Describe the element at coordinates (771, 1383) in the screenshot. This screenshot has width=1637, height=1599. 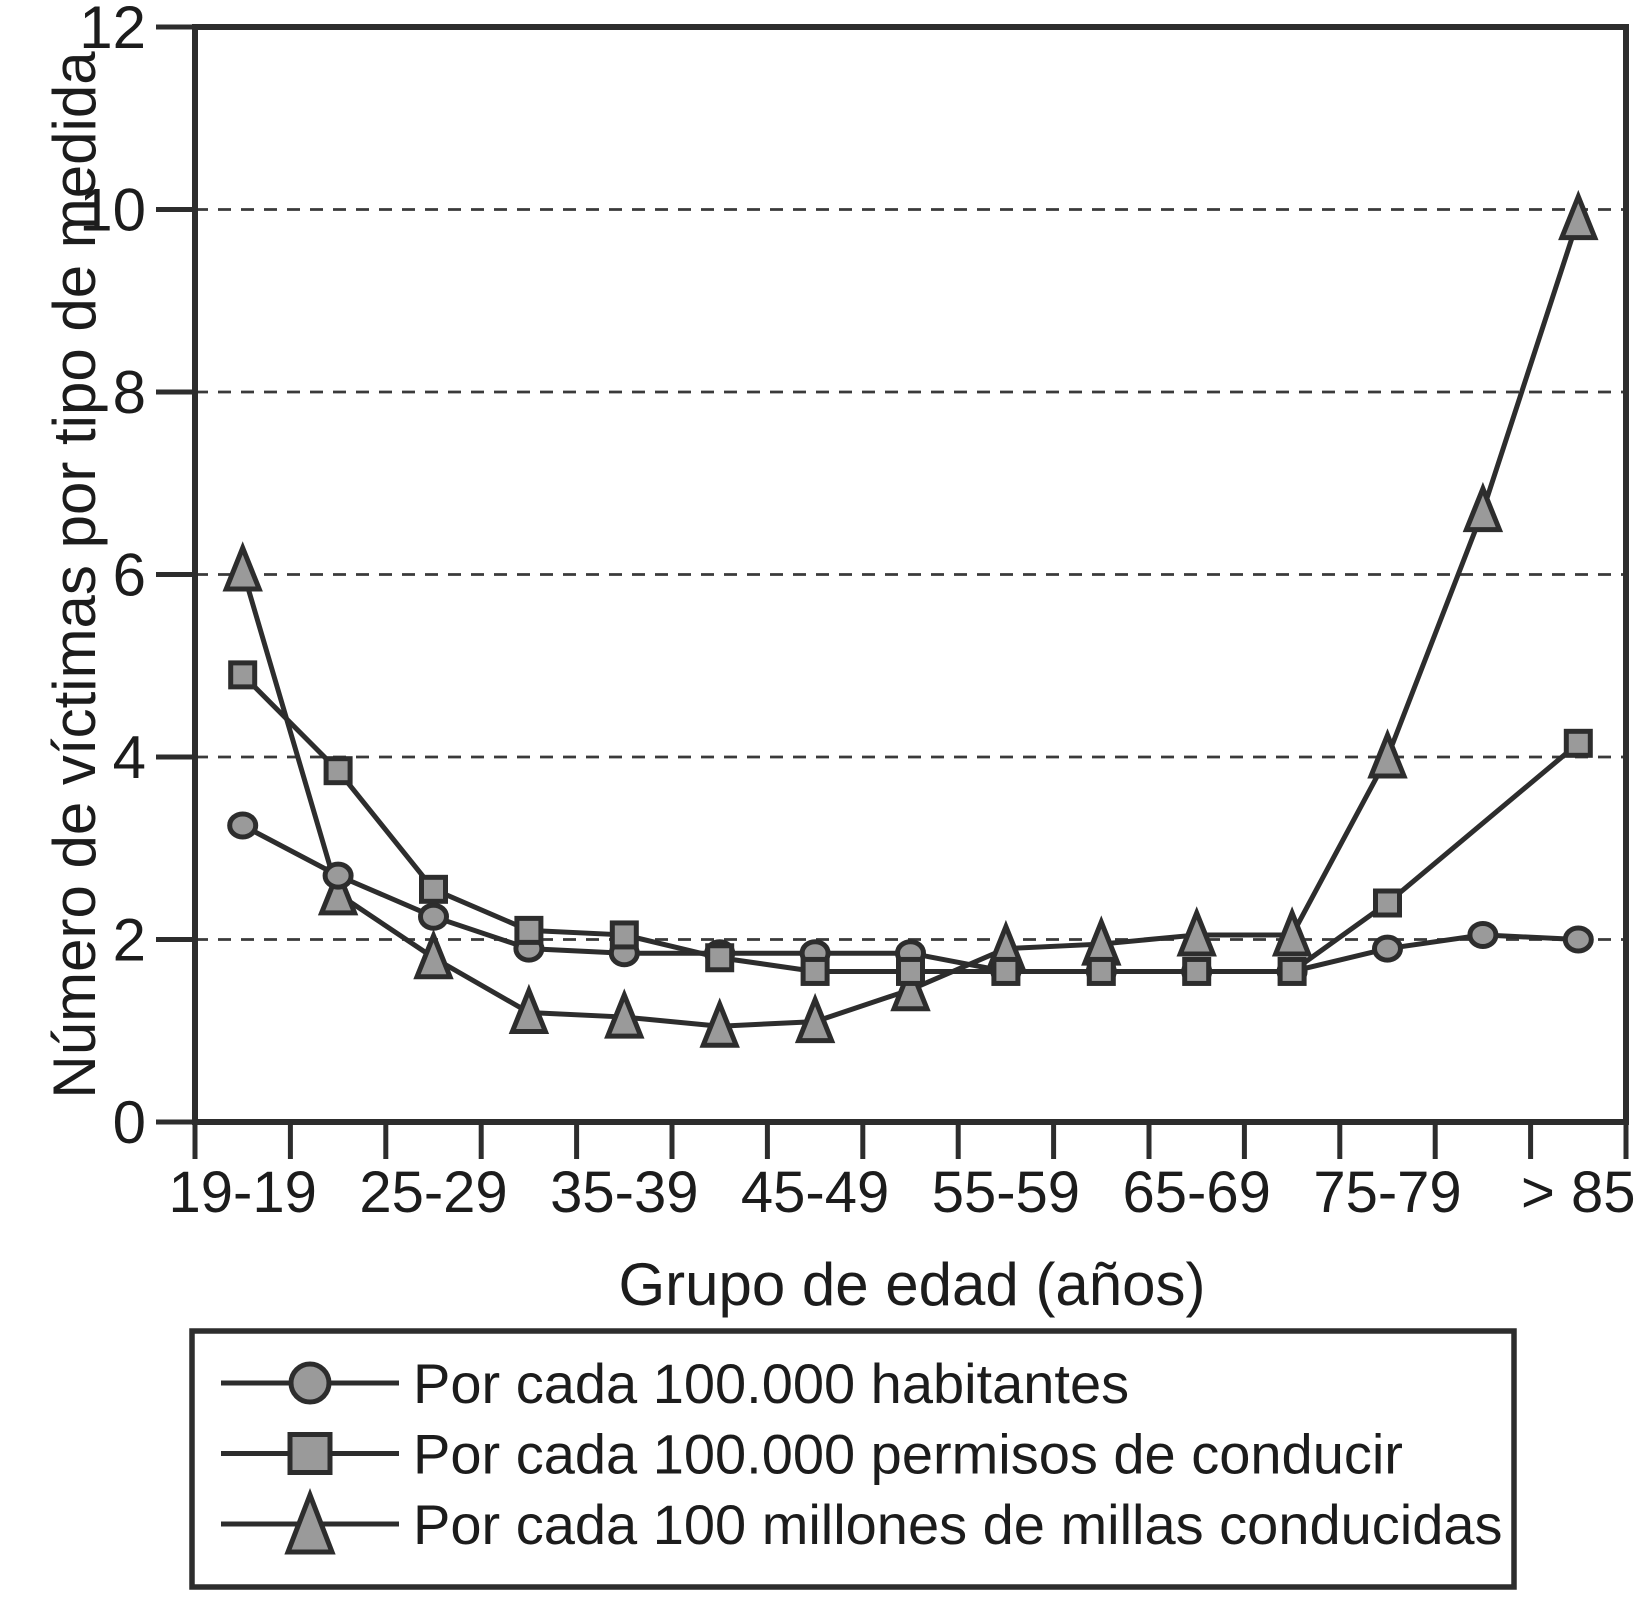
I see `legend-label: Por cada 100.000 habitantes` at that location.